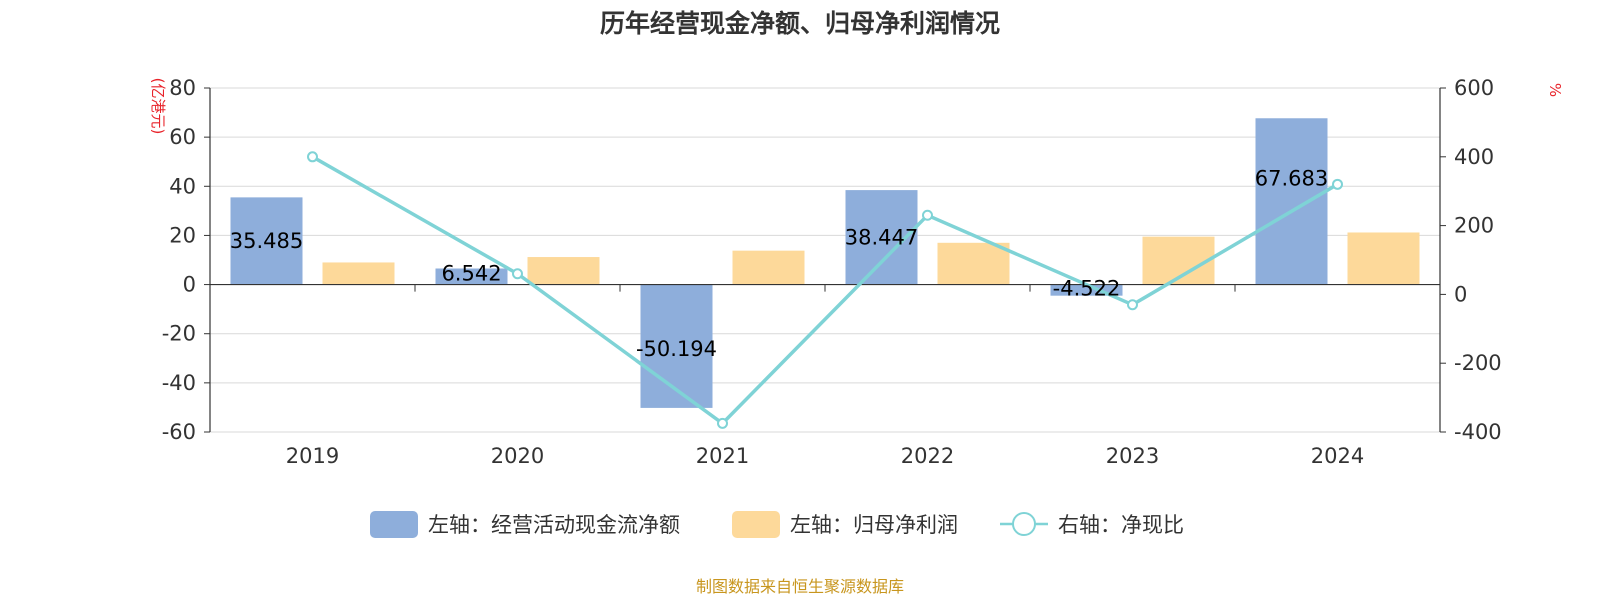 This screenshot has width=1600, height=600. What do you see at coordinates (1474, 88) in the screenshot?
I see `right-axis-tick-label: 600` at bounding box center [1474, 88].